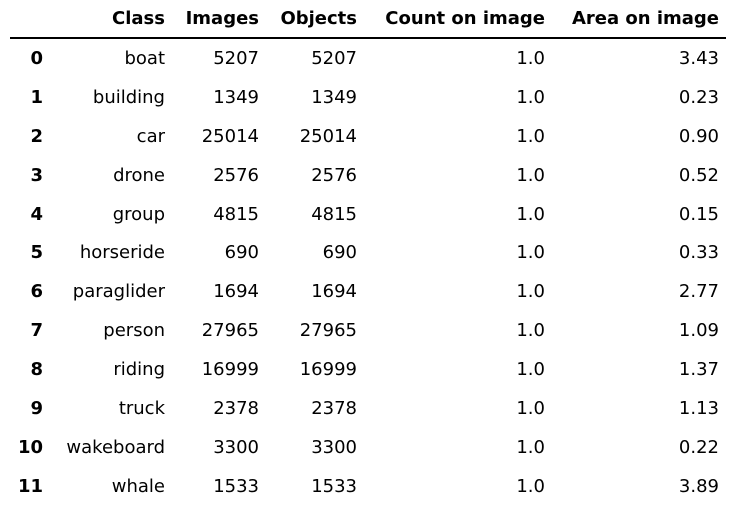 The image size is (736, 506). I want to click on images-cell: 25014, so click(230, 136).